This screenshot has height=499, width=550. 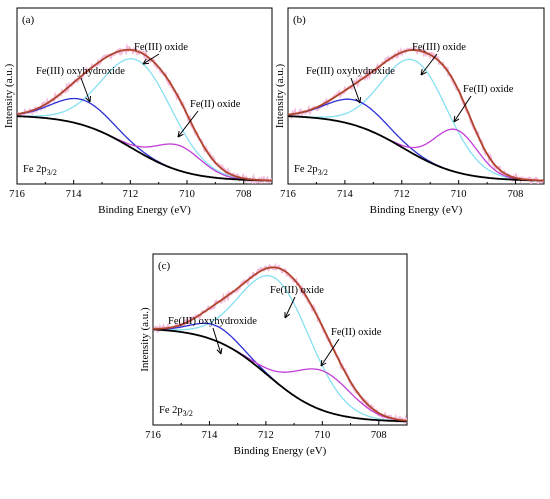 I want to click on panel-label: (c), so click(x=164, y=266).